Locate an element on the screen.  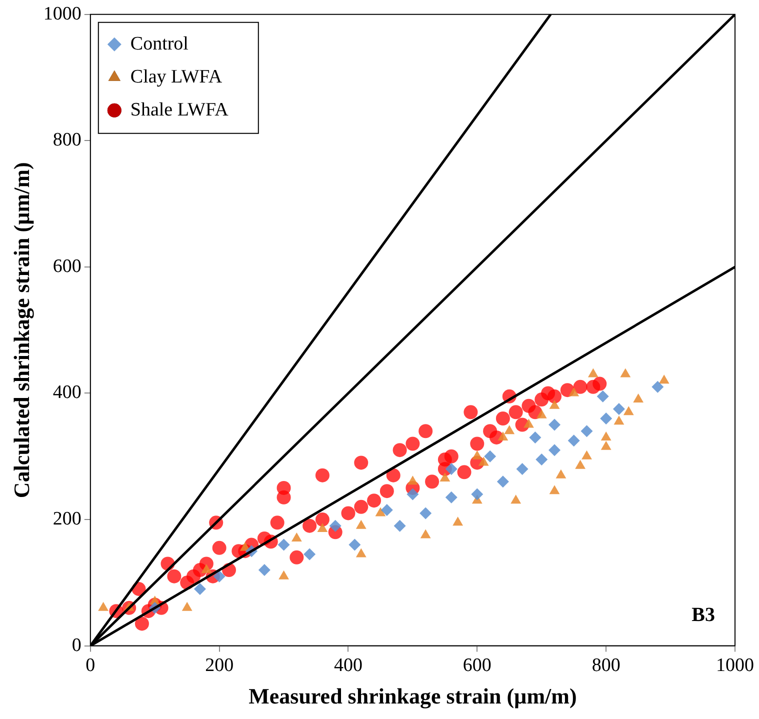
legend-label: Shale LWFA is located at coordinates (179, 109).